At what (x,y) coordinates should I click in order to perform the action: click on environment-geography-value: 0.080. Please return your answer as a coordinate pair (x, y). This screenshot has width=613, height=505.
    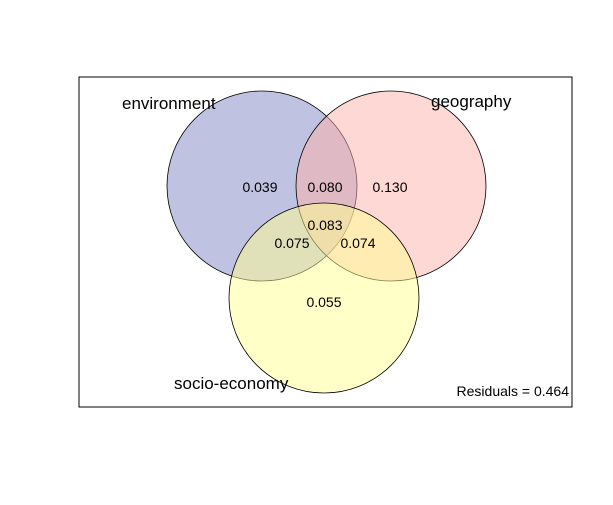
    Looking at the image, I should click on (324, 187).